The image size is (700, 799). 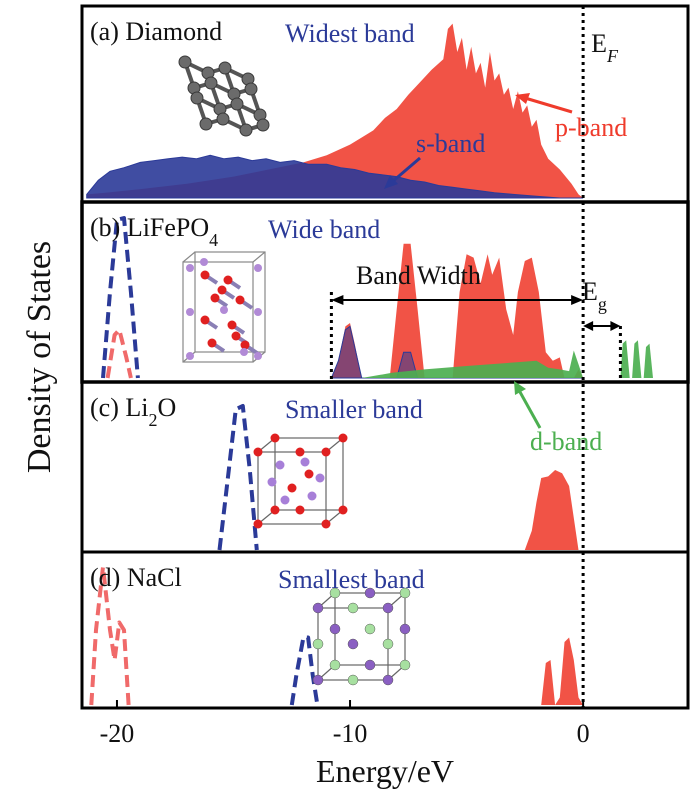 What do you see at coordinates (530, 410) in the screenshot?
I see `arrow-d-band` at bounding box center [530, 410].